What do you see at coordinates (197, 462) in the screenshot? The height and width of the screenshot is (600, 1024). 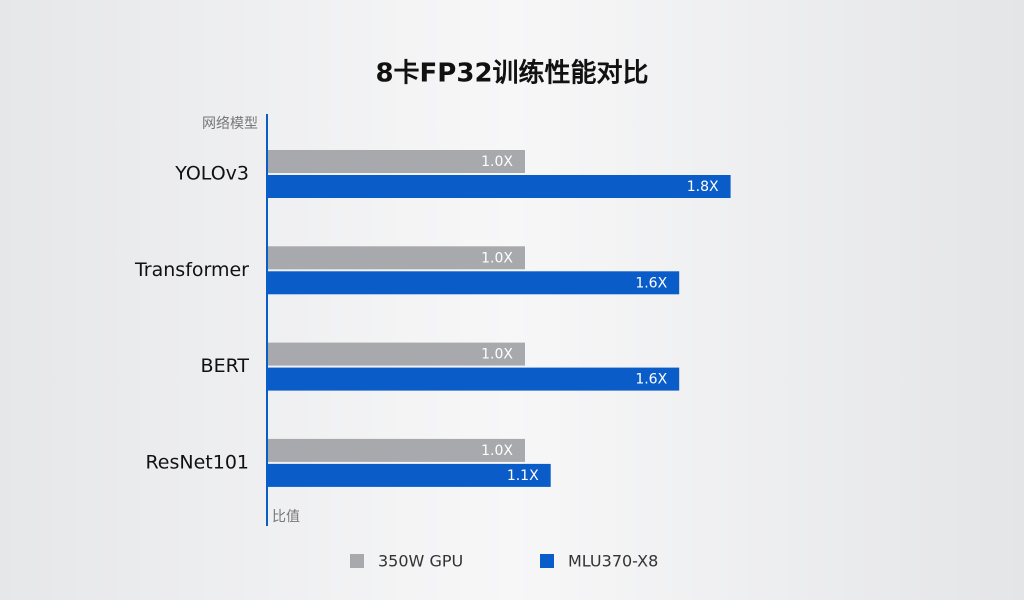 I see `y-tick-label: ResNet101` at bounding box center [197, 462].